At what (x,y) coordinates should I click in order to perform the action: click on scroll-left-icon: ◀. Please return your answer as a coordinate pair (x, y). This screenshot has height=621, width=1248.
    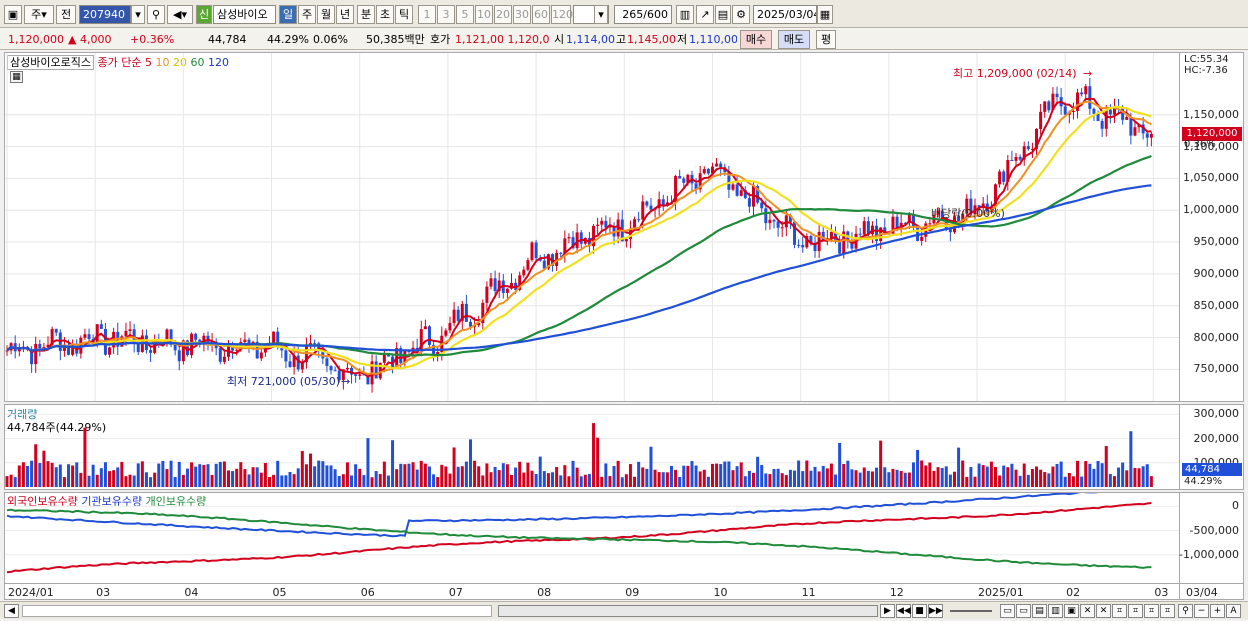
    Looking at the image, I should click on (11, 611).